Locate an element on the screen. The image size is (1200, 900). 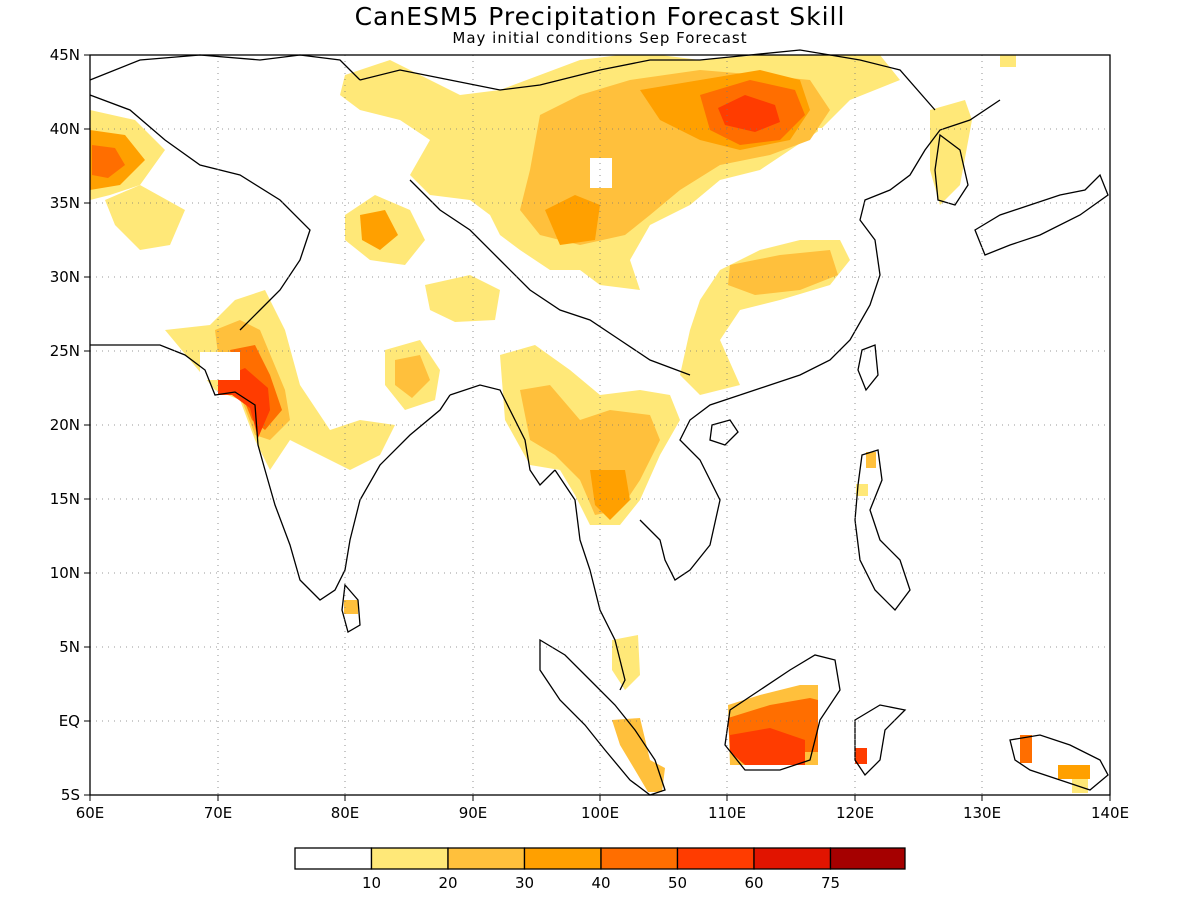
coastline-new-guinea is located at coordinates (1059, 762).